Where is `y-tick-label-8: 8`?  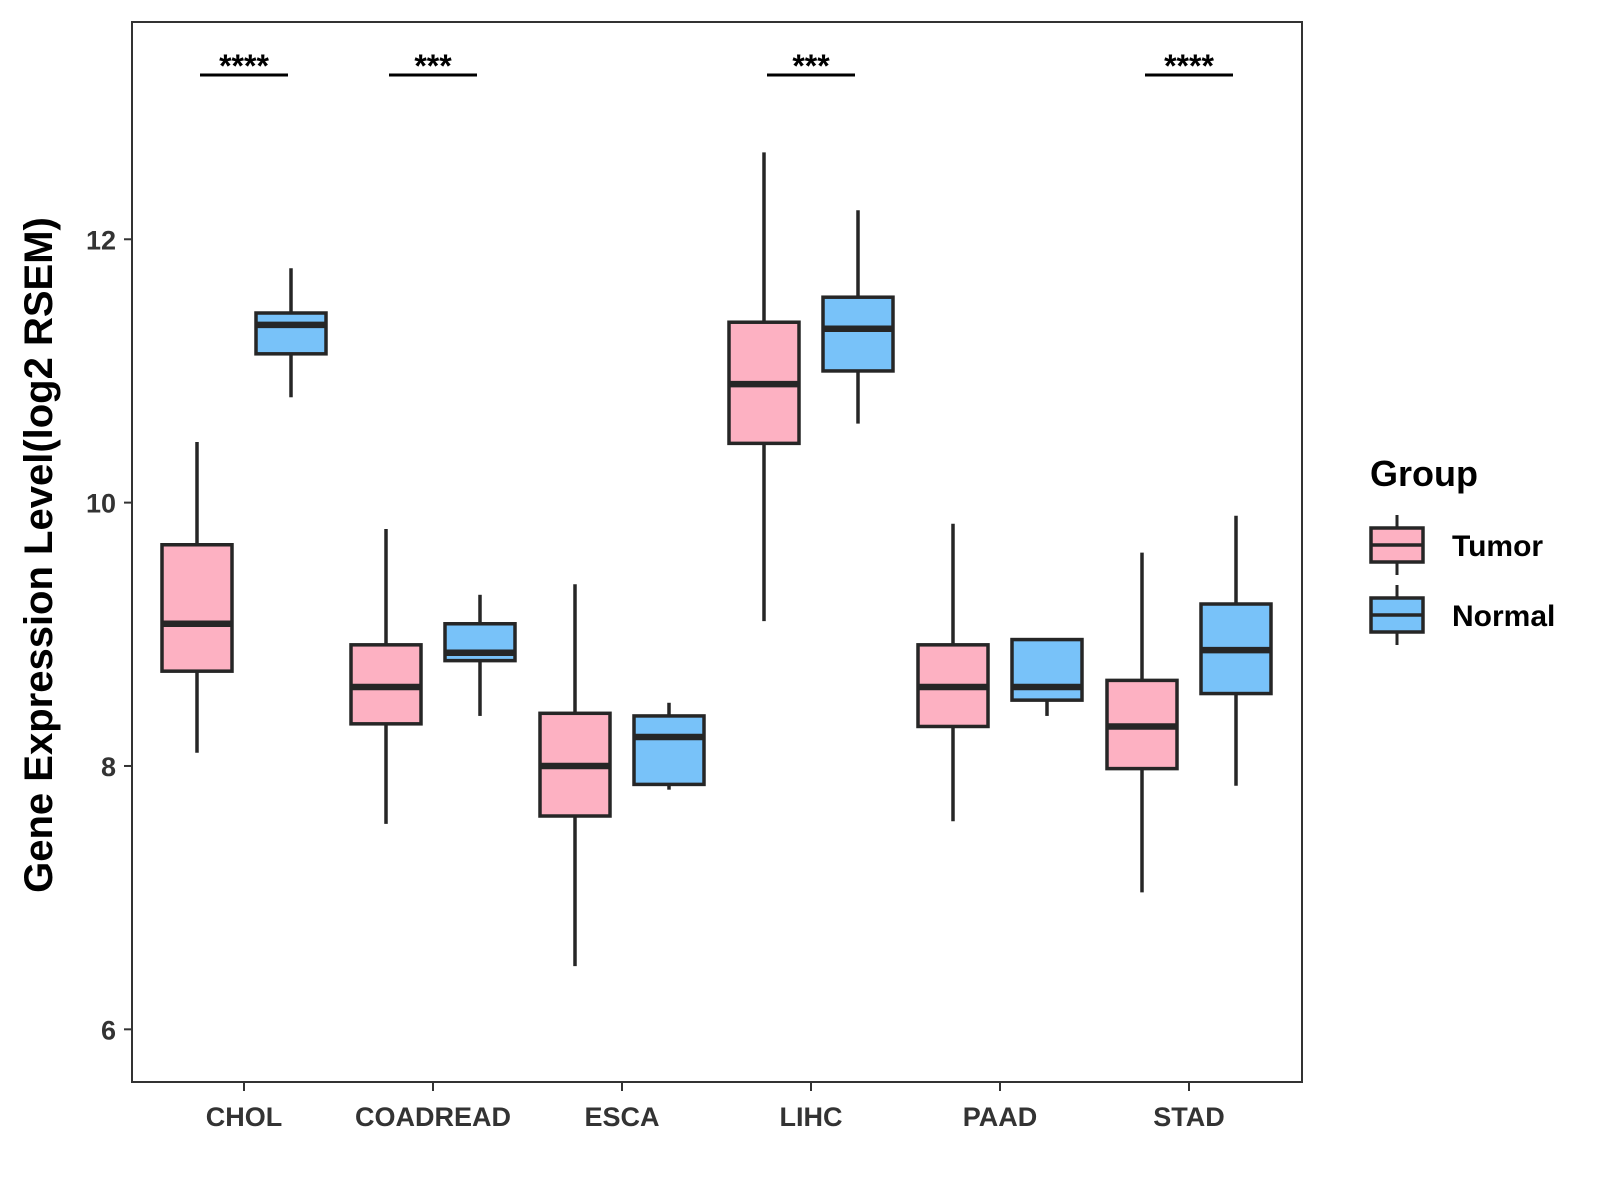
y-tick-label-8: 8 is located at coordinates (108, 767).